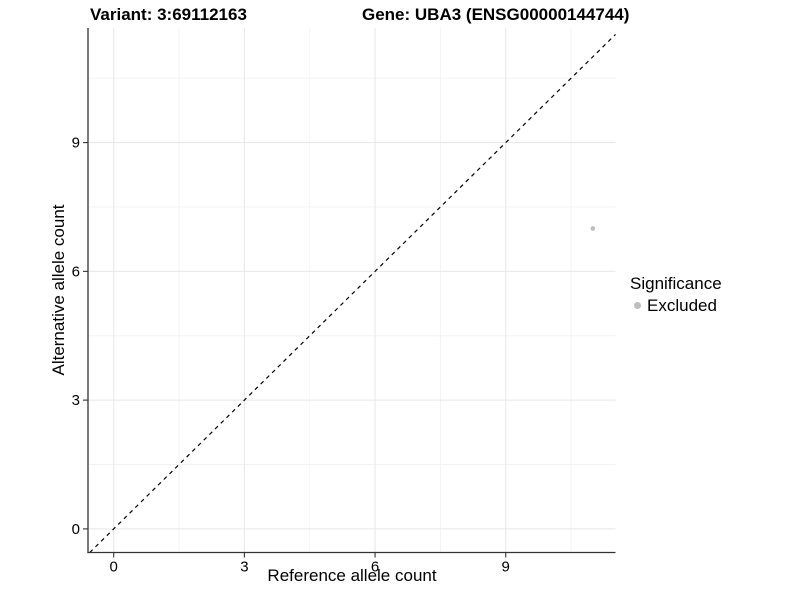 The height and width of the screenshot is (600, 800). I want to click on y-axis-title: Alternative allele count, so click(58, 290).